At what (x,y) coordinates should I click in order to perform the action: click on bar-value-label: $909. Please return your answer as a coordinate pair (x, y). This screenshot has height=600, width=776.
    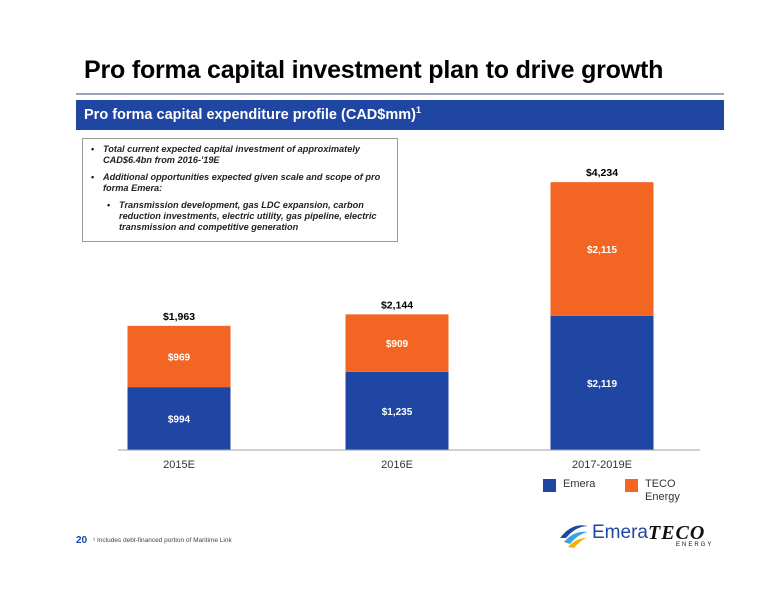
    Looking at the image, I should click on (397, 344).